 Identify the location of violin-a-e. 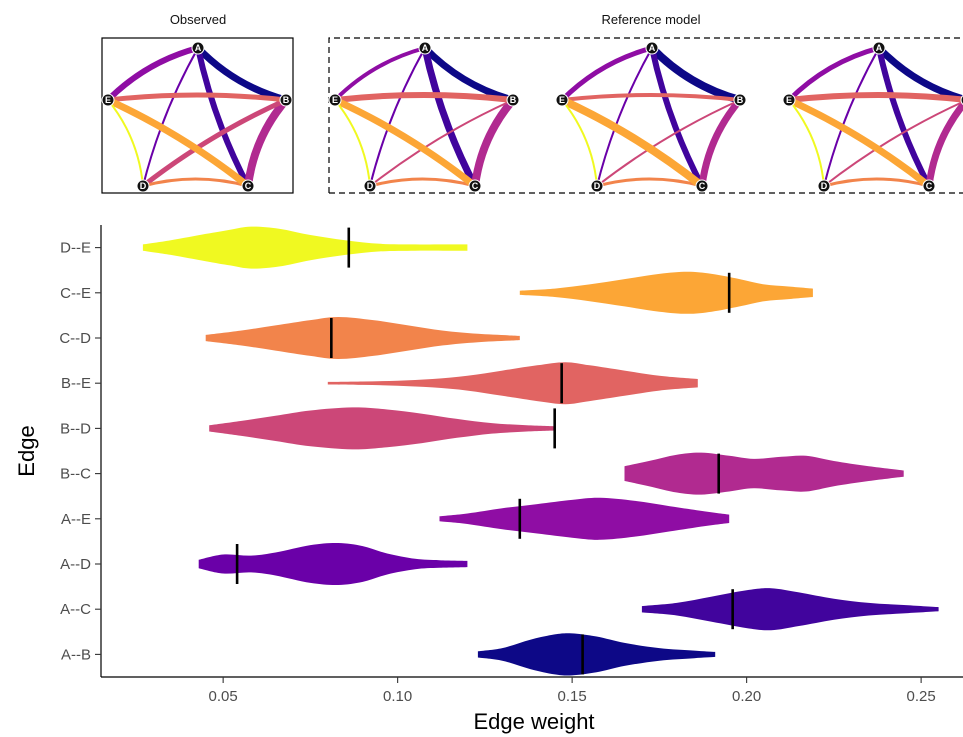
(584, 518).